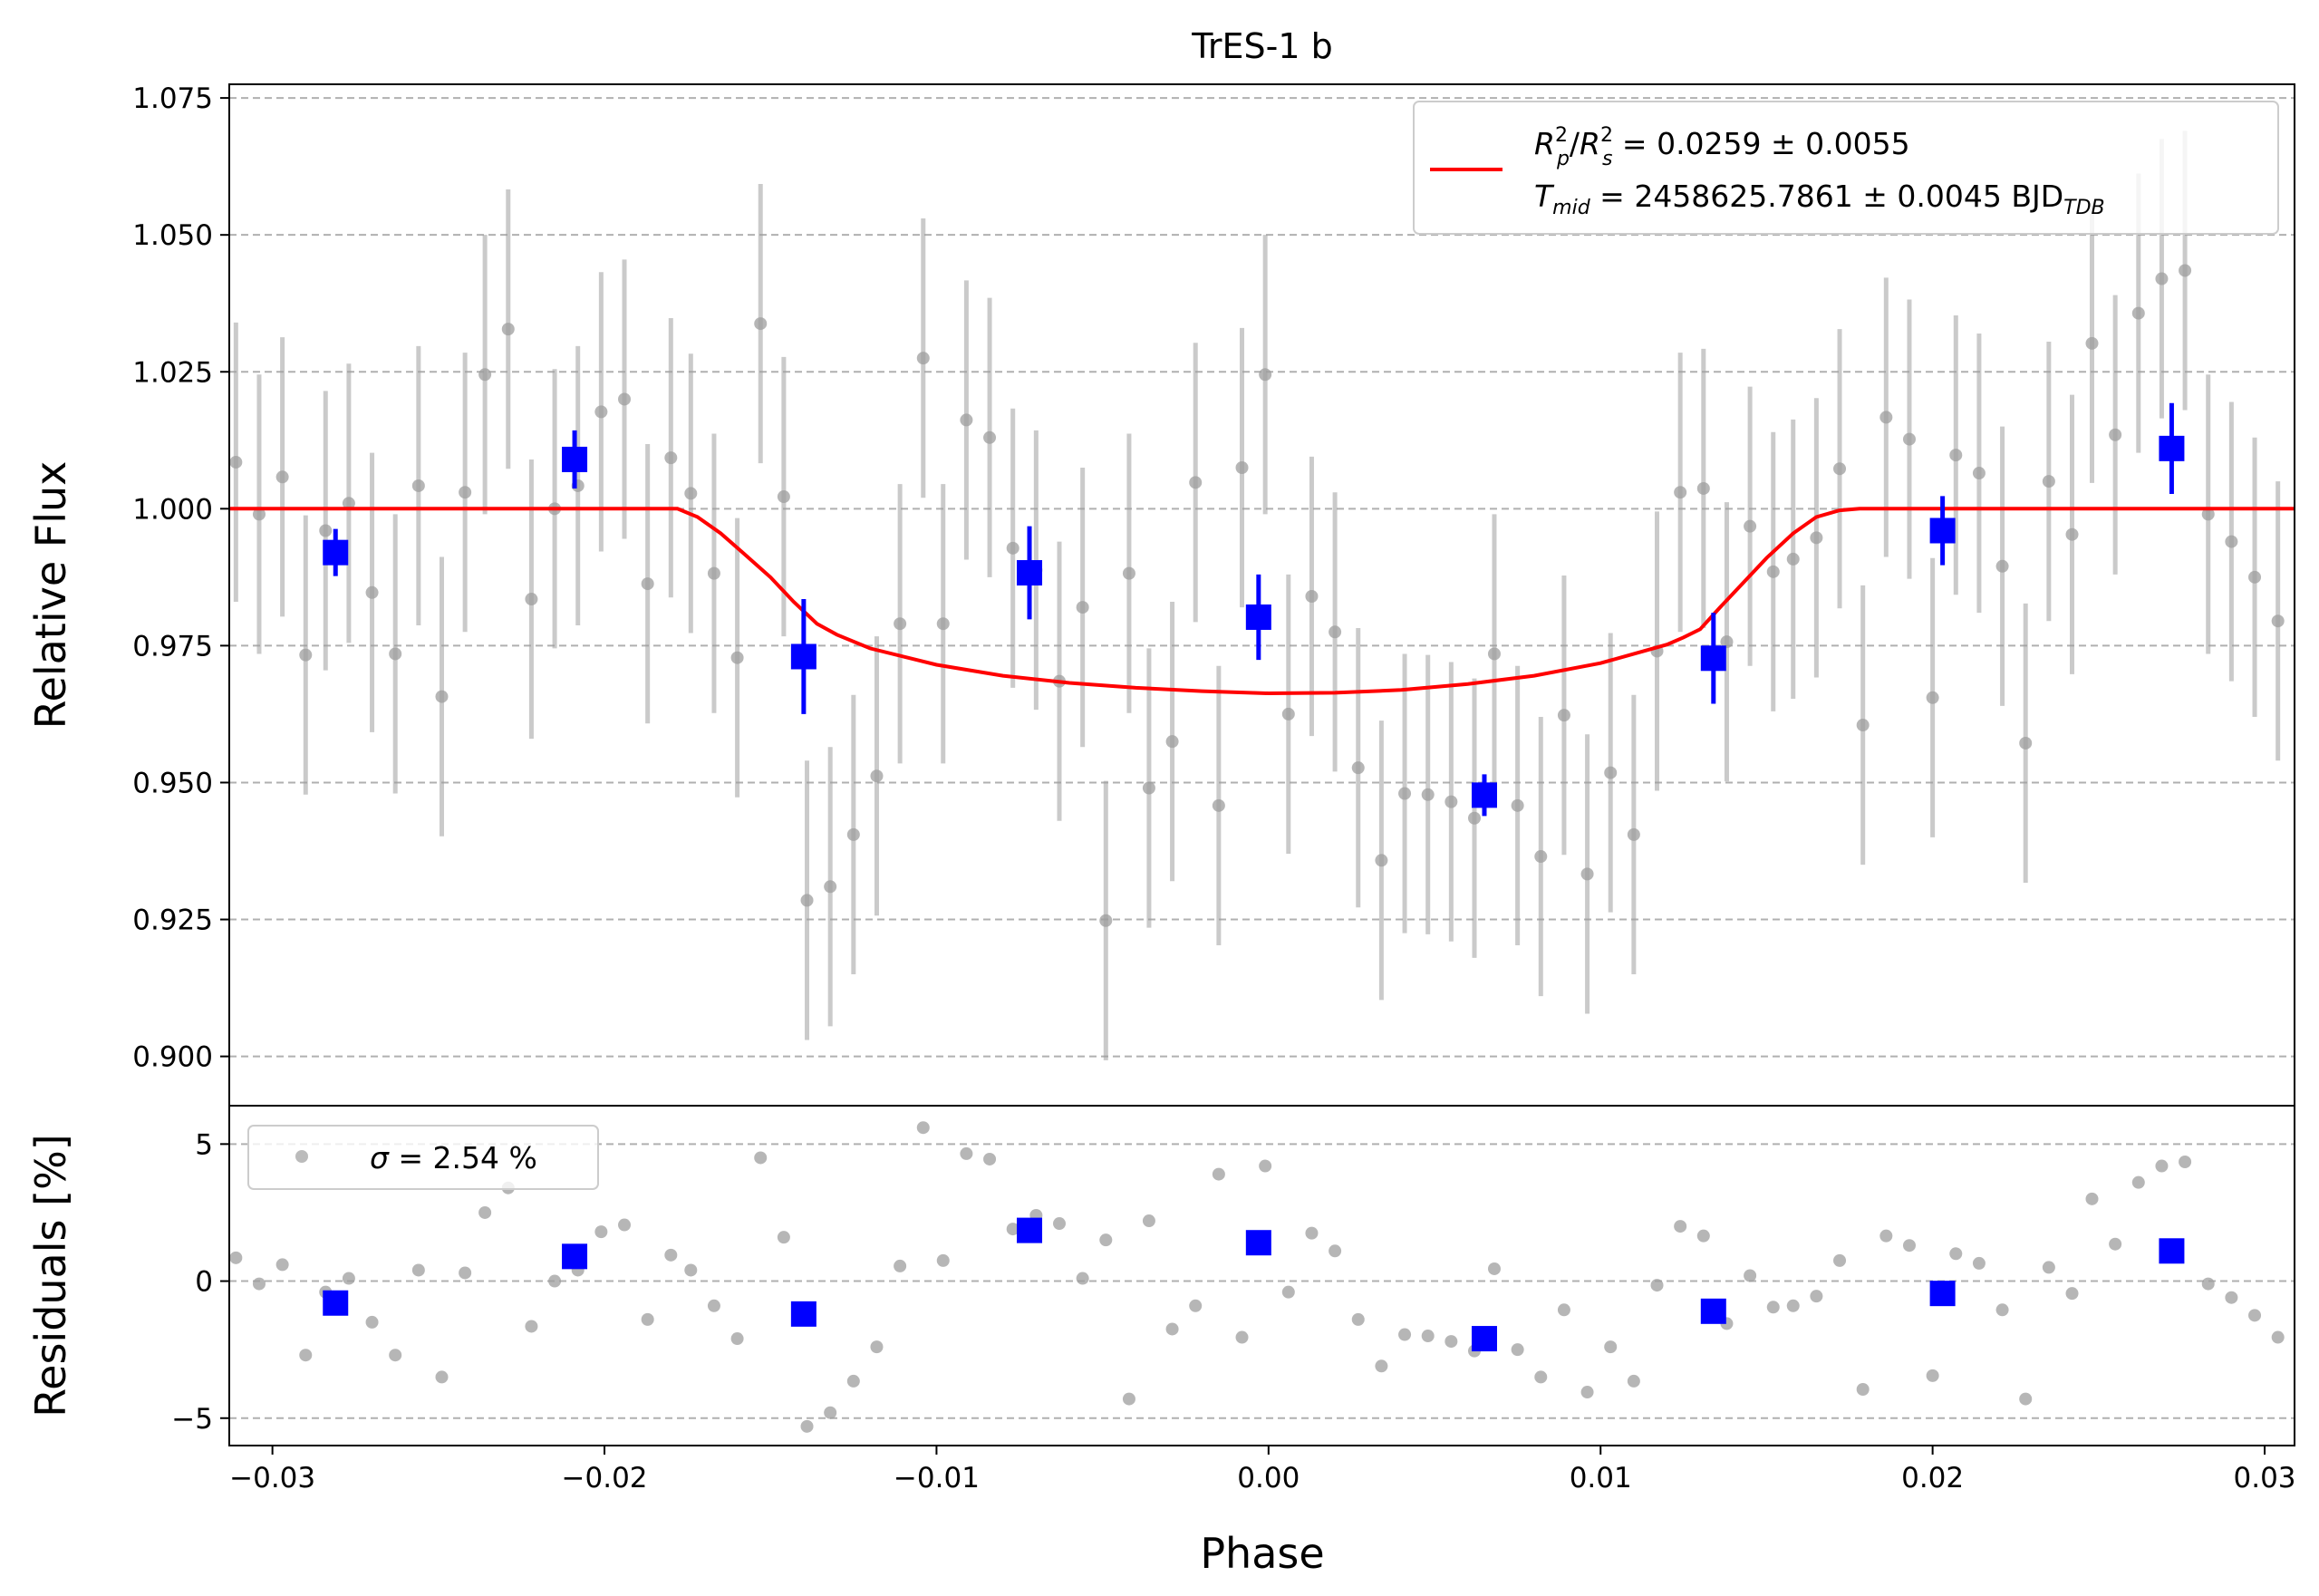 Image resolution: width=2319 pixels, height=1596 pixels. What do you see at coordinates (173, 235) in the screenshot?
I see `flux-y-tick-label: 1.050` at bounding box center [173, 235].